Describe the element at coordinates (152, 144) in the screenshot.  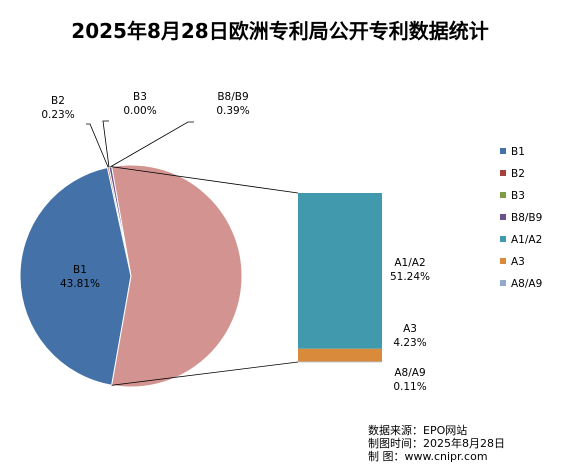
I see `leader-line-b8-b9` at that location.